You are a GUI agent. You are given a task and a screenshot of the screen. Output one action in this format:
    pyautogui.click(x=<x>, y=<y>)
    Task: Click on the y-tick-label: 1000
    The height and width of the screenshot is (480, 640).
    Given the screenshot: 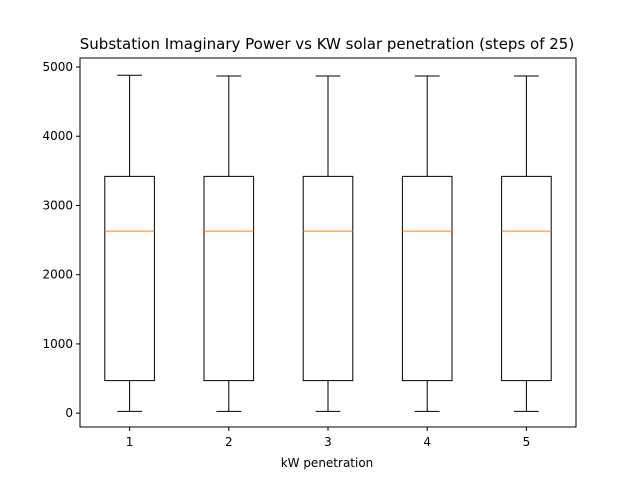 What is the action you would take?
    pyautogui.click(x=57, y=344)
    